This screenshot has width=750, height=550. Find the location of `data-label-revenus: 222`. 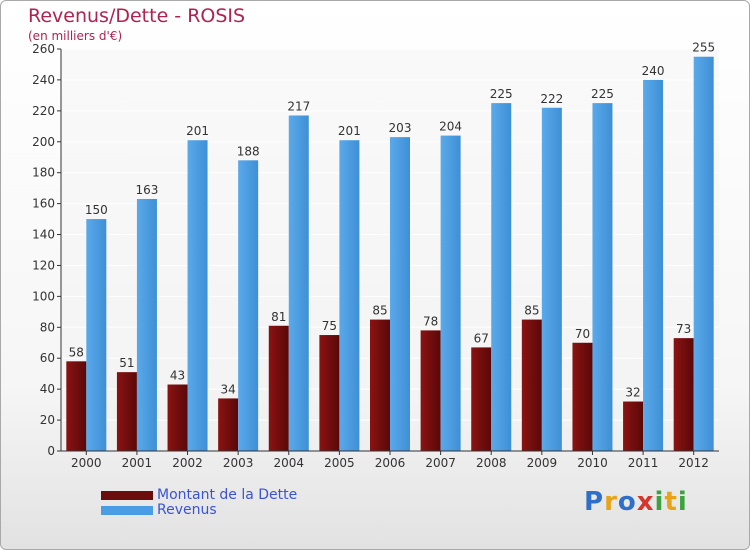

data-label-revenus: 222 is located at coordinates (551, 99).